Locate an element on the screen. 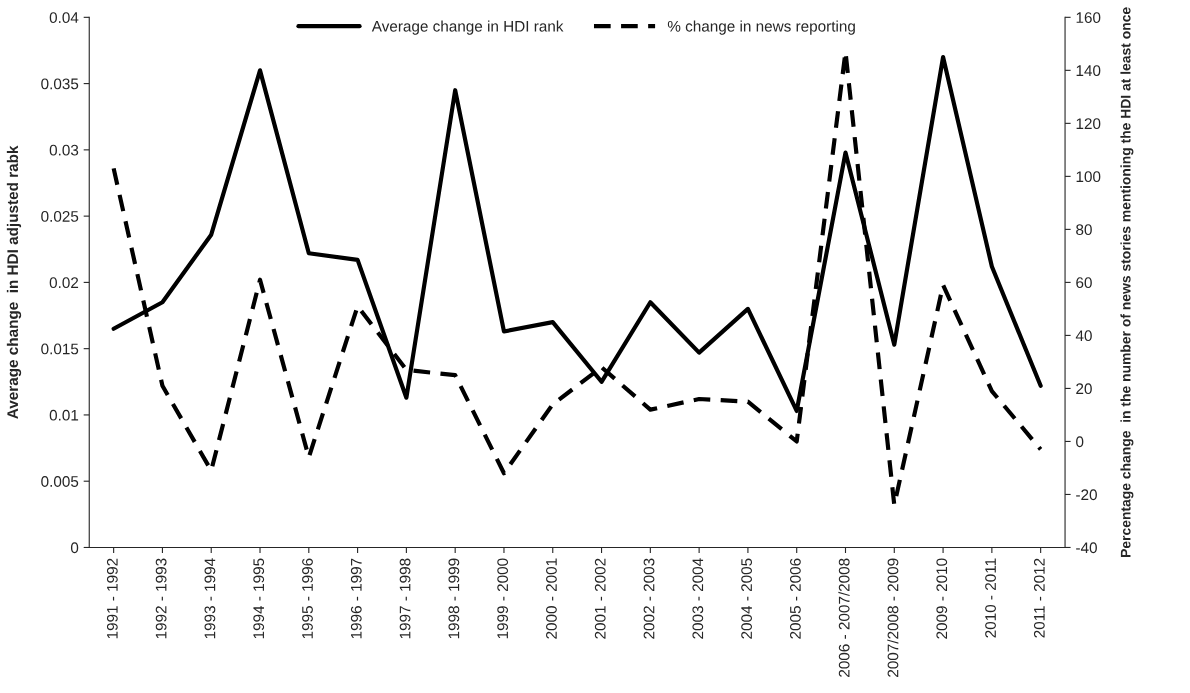 The width and height of the screenshot is (1190, 693). y2-tick-label: -20 is located at coordinates (1086, 495).